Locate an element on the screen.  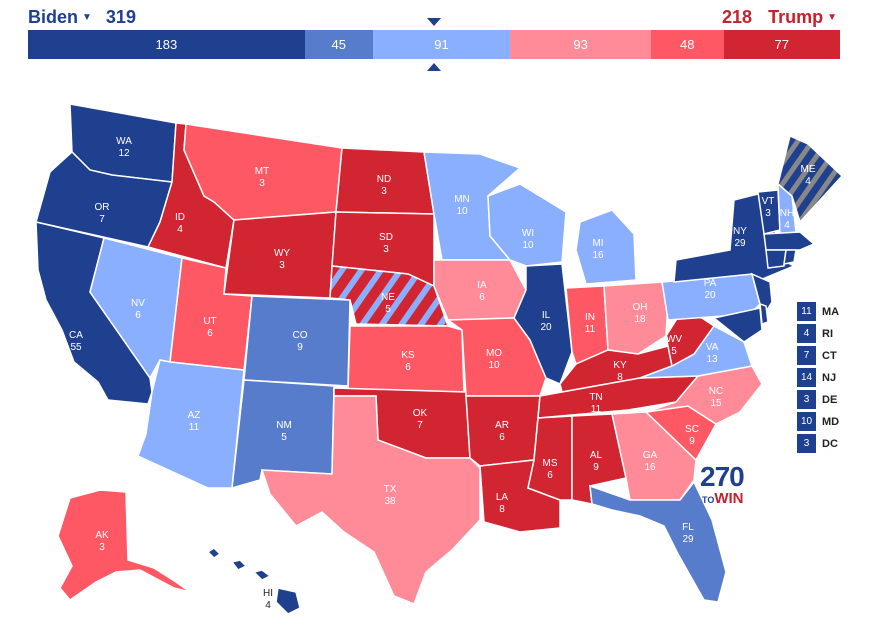
electoral-tally-bar: 183 45 91 93 48 77 is located at coordinates (434, 44).